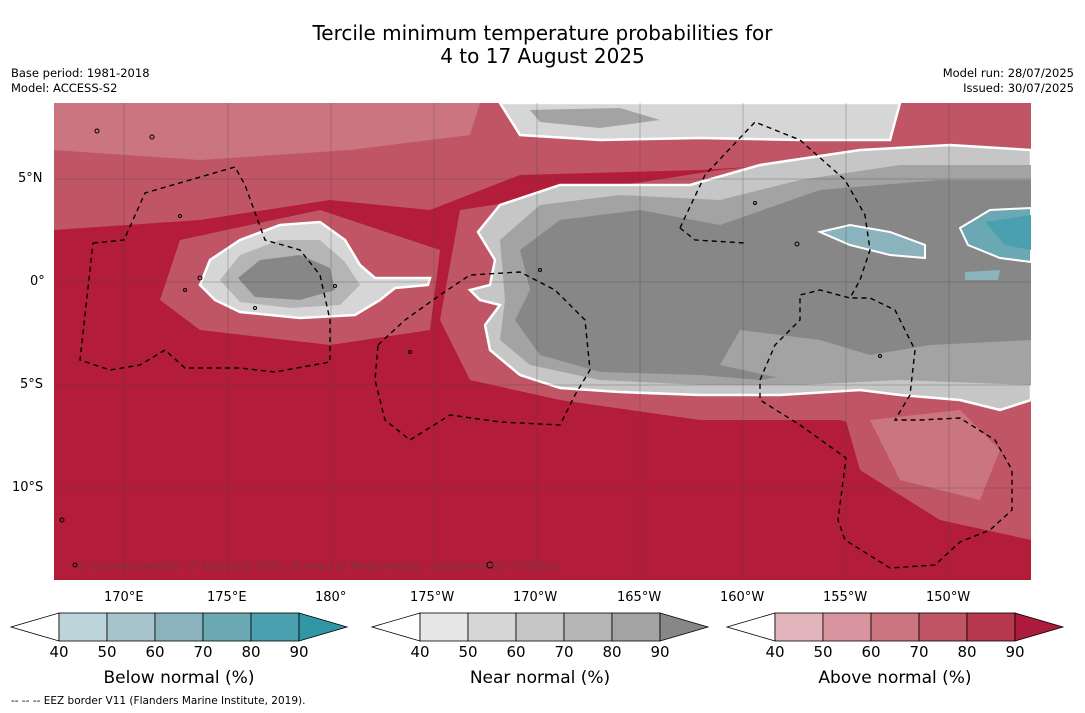  I want to click on lon-label-170w: 170°W, so click(535, 597).